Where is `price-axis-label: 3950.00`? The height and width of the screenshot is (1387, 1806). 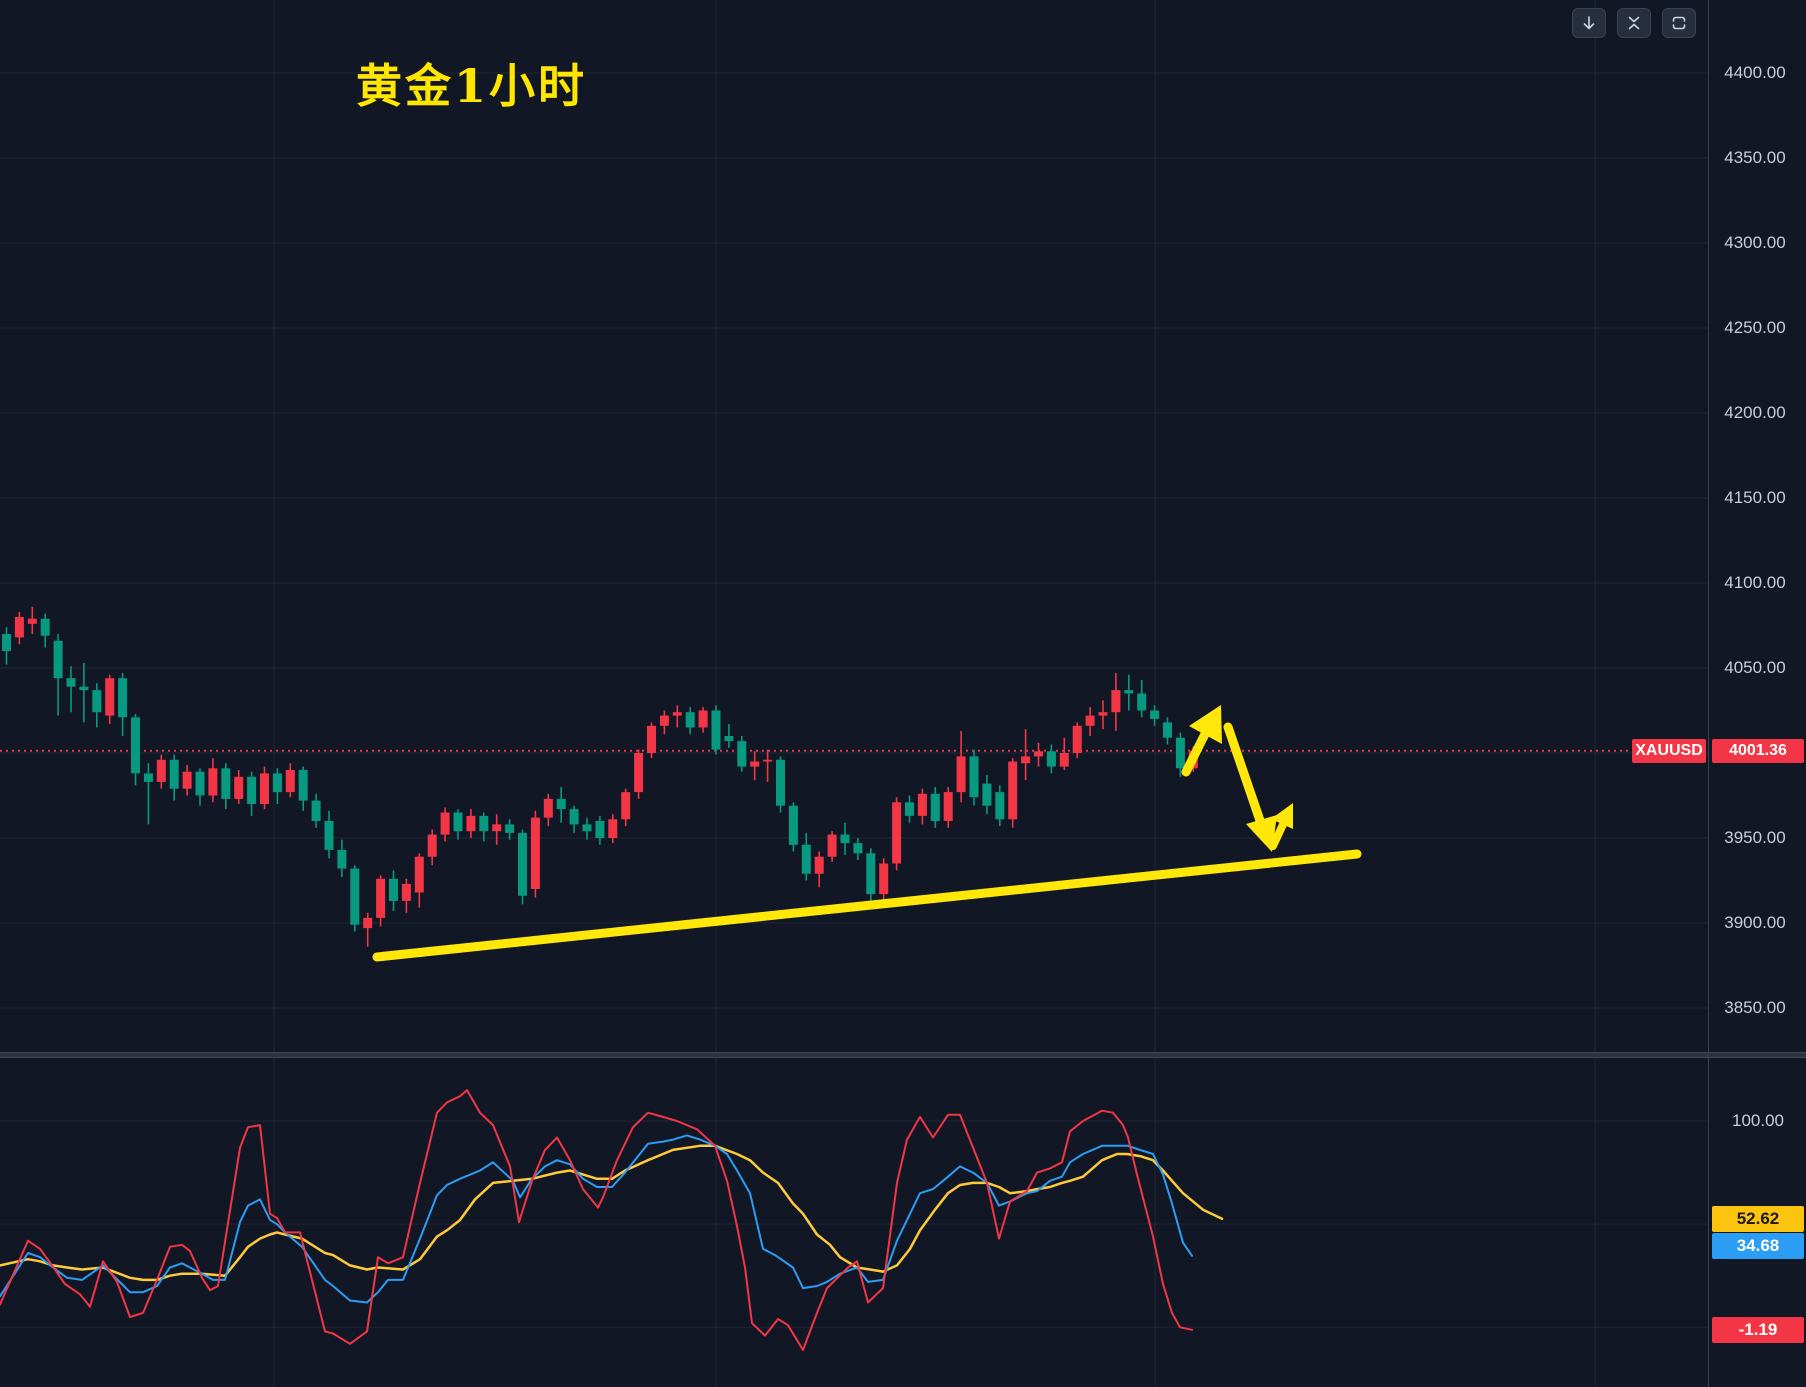
price-axis-label: 3950.00 is located at coordinates (1755, 837).